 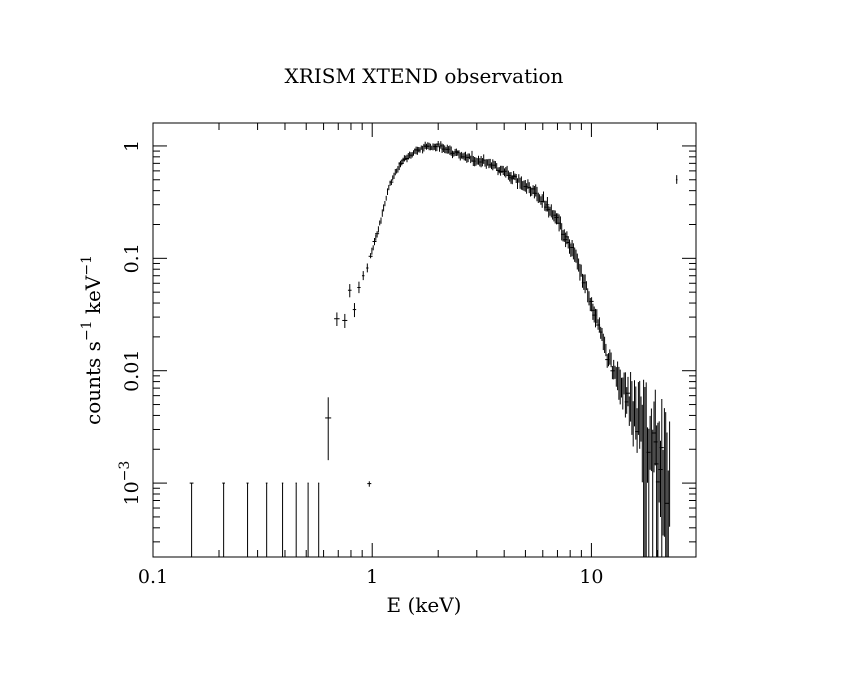 I want to click on y-tick-label: 10−3, so click(x=130, y=483).